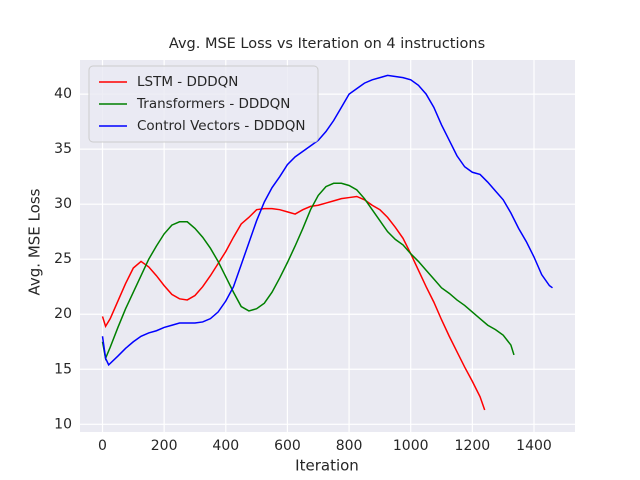  What do you see at coordinates (327, 466) in the screenshot?
I see `x-axis-label: Iteration` at bounding box center [327, 466].